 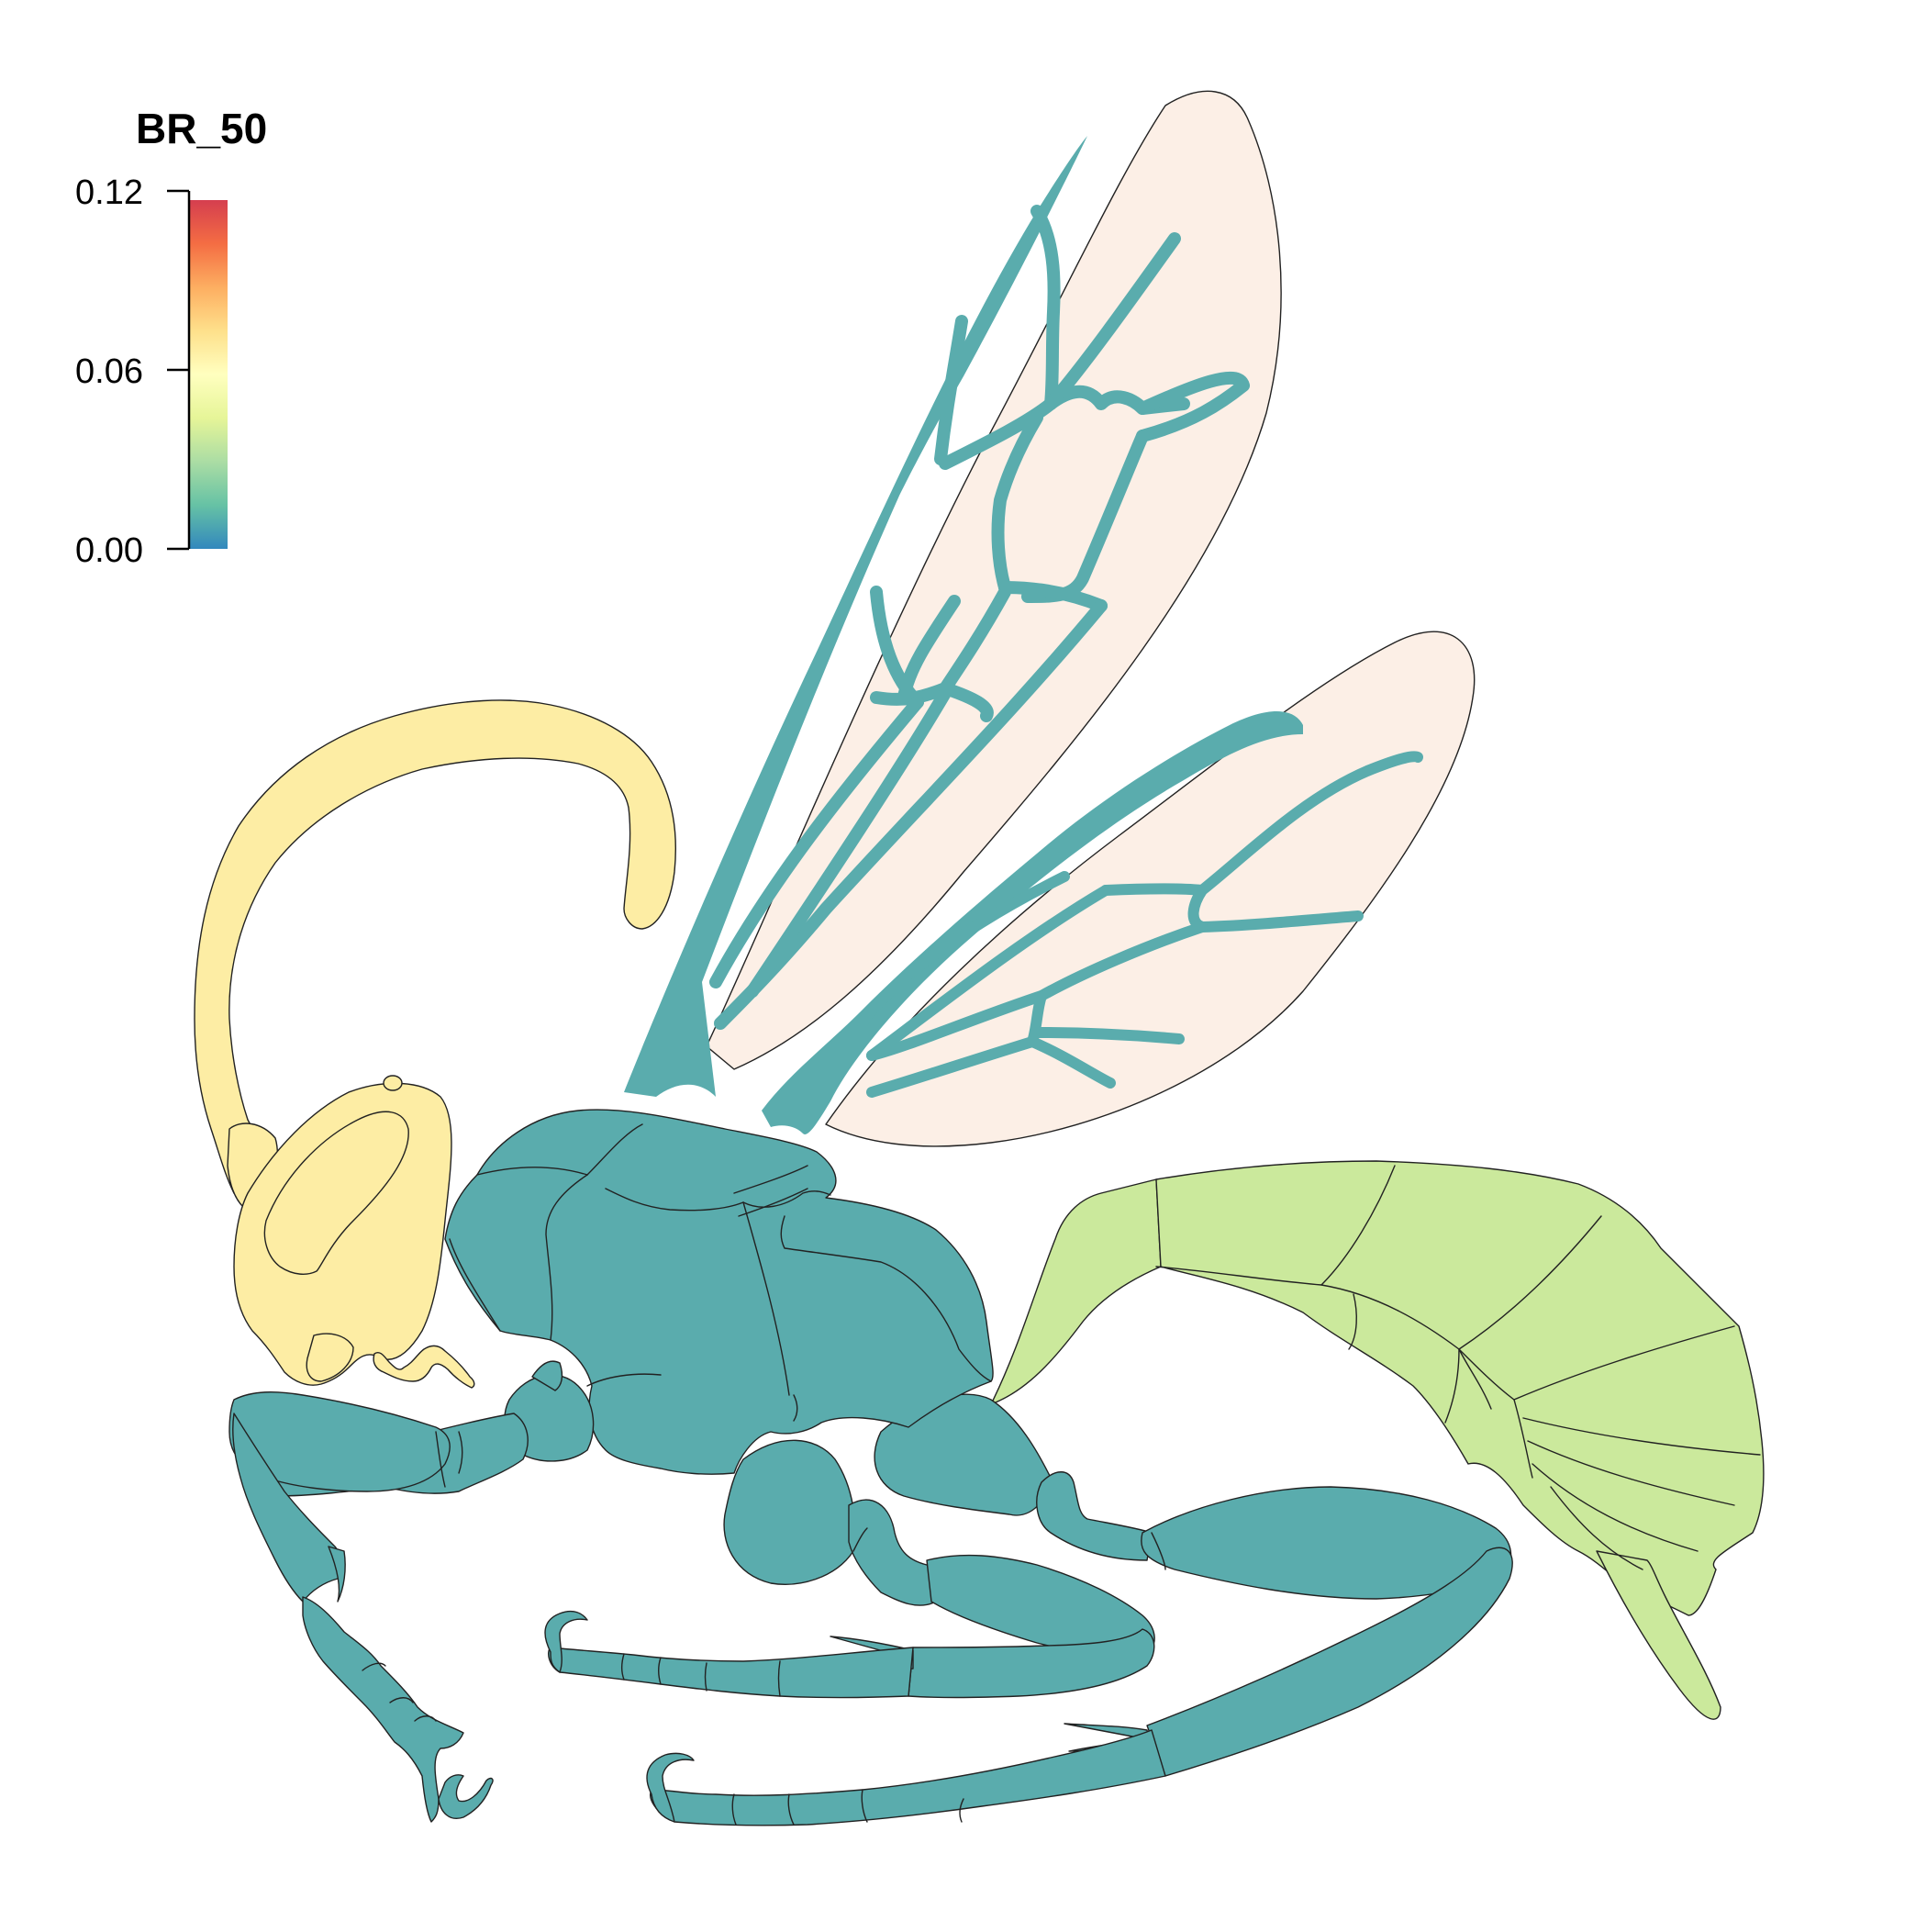 I want to click on mid-coxa, so click(x=789, y=1512).